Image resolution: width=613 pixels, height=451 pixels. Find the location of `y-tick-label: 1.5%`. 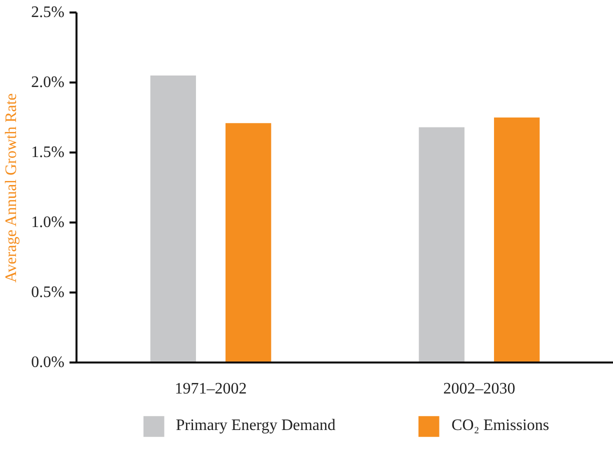

y-tick-label: 1.5% is located at coordinates (47, 152).